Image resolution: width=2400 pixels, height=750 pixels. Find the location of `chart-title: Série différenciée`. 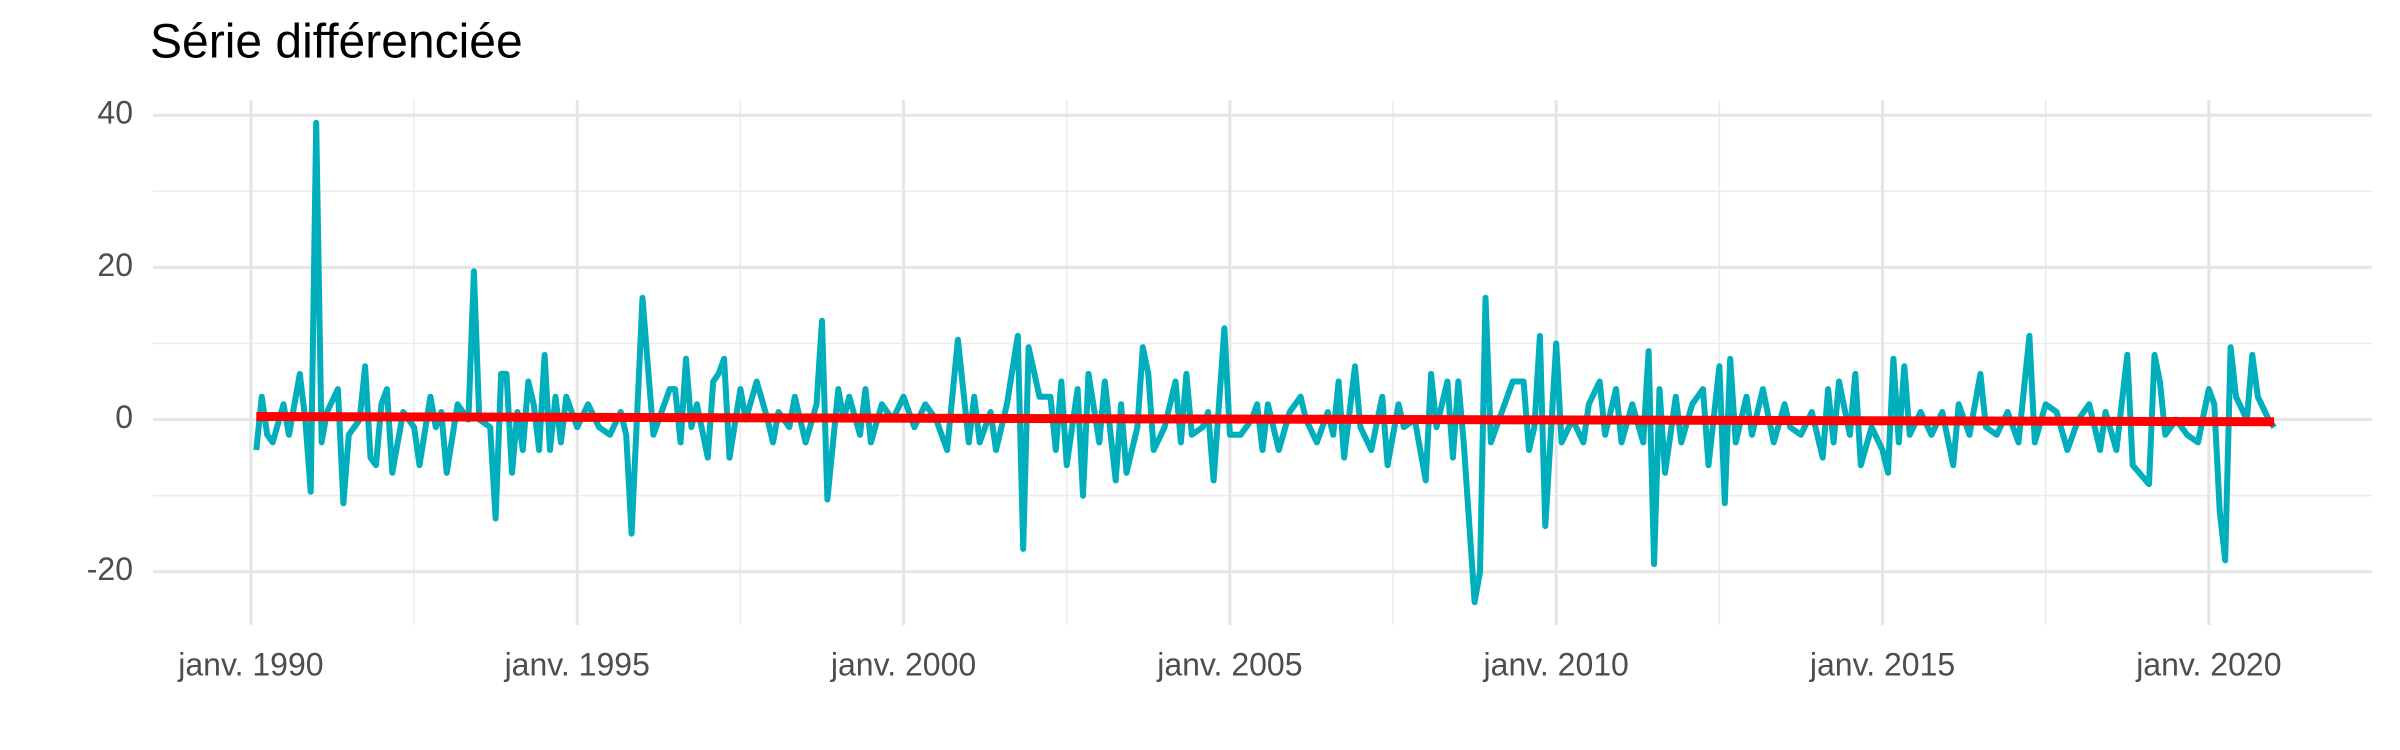

chart-title: Série différenciée is located at coordinates (336, 42).